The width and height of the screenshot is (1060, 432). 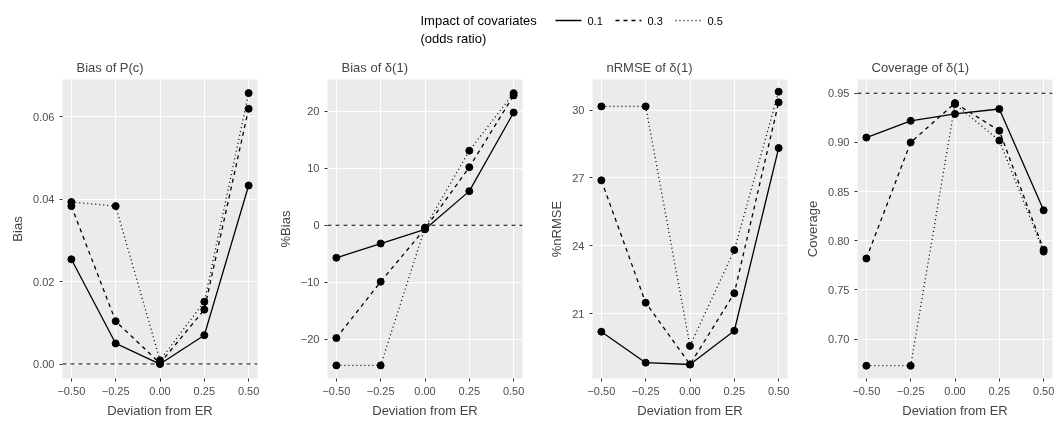 I want to click on y-tick-label: 30, so click(x=578, y=110).